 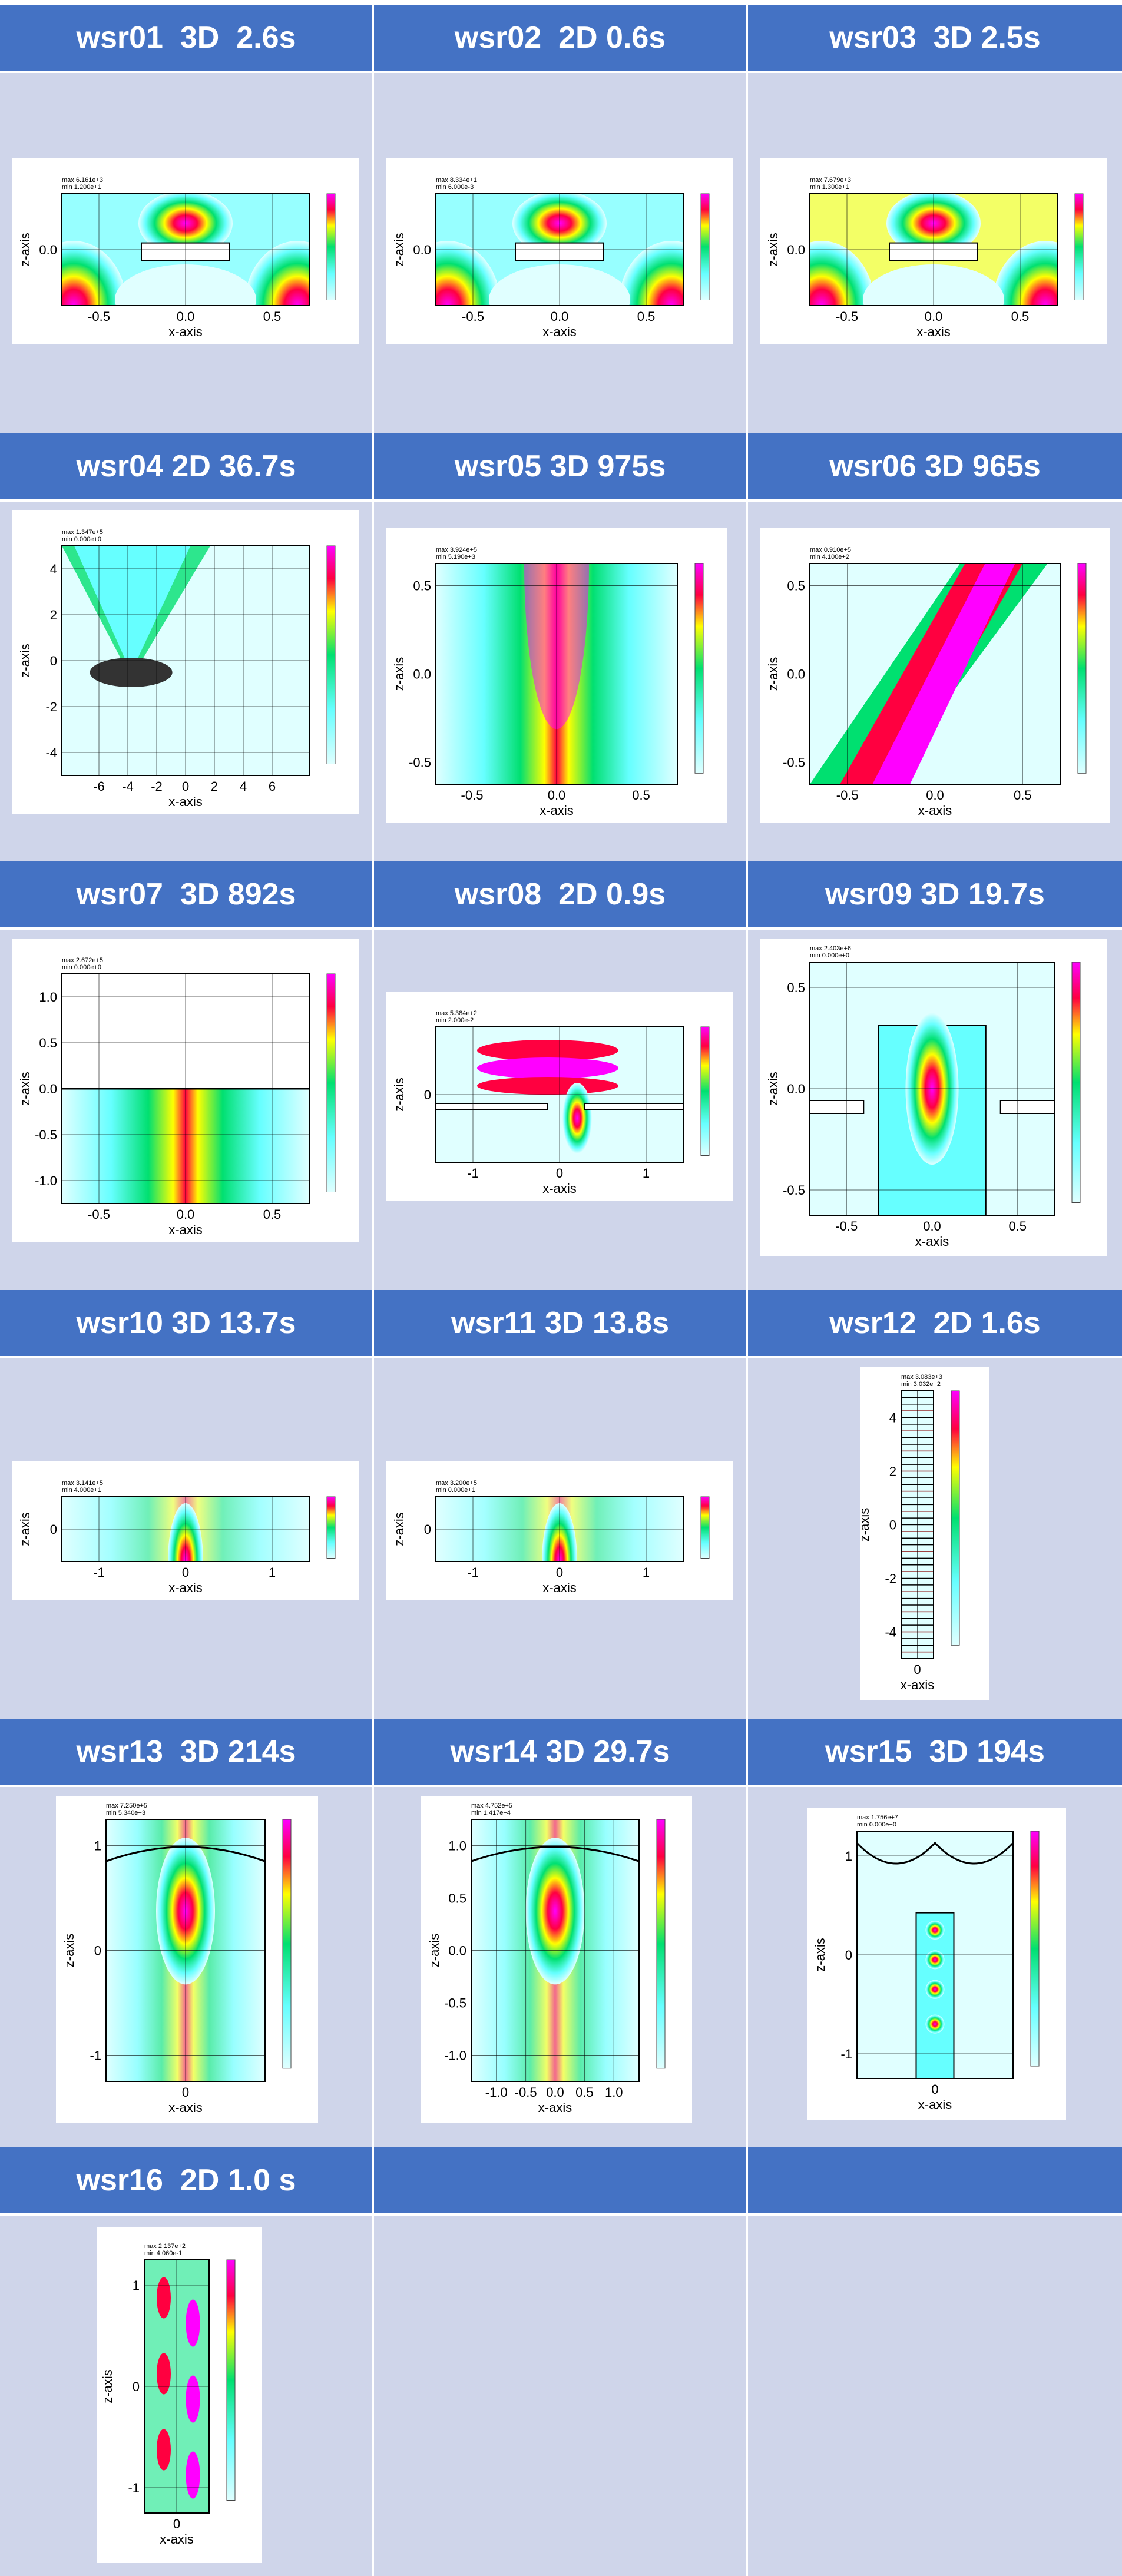 What do you see at coordinates (935, 2180) in the screenshot?
I see `cell-title-empty18` at bounding box center [935, 2180].